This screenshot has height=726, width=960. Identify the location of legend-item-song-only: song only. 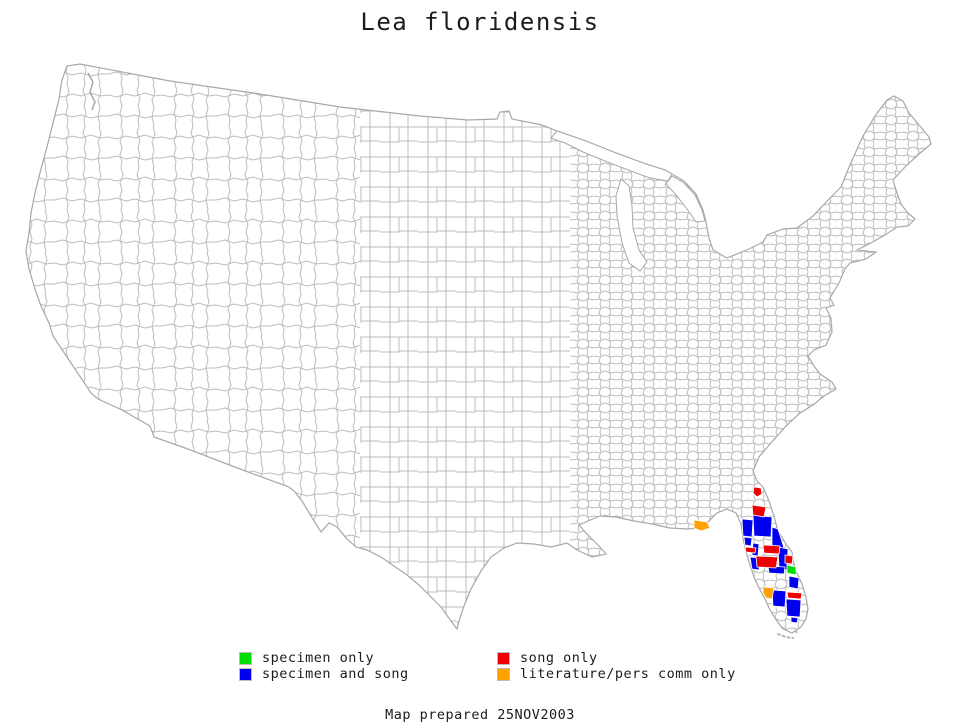
(547, 658).